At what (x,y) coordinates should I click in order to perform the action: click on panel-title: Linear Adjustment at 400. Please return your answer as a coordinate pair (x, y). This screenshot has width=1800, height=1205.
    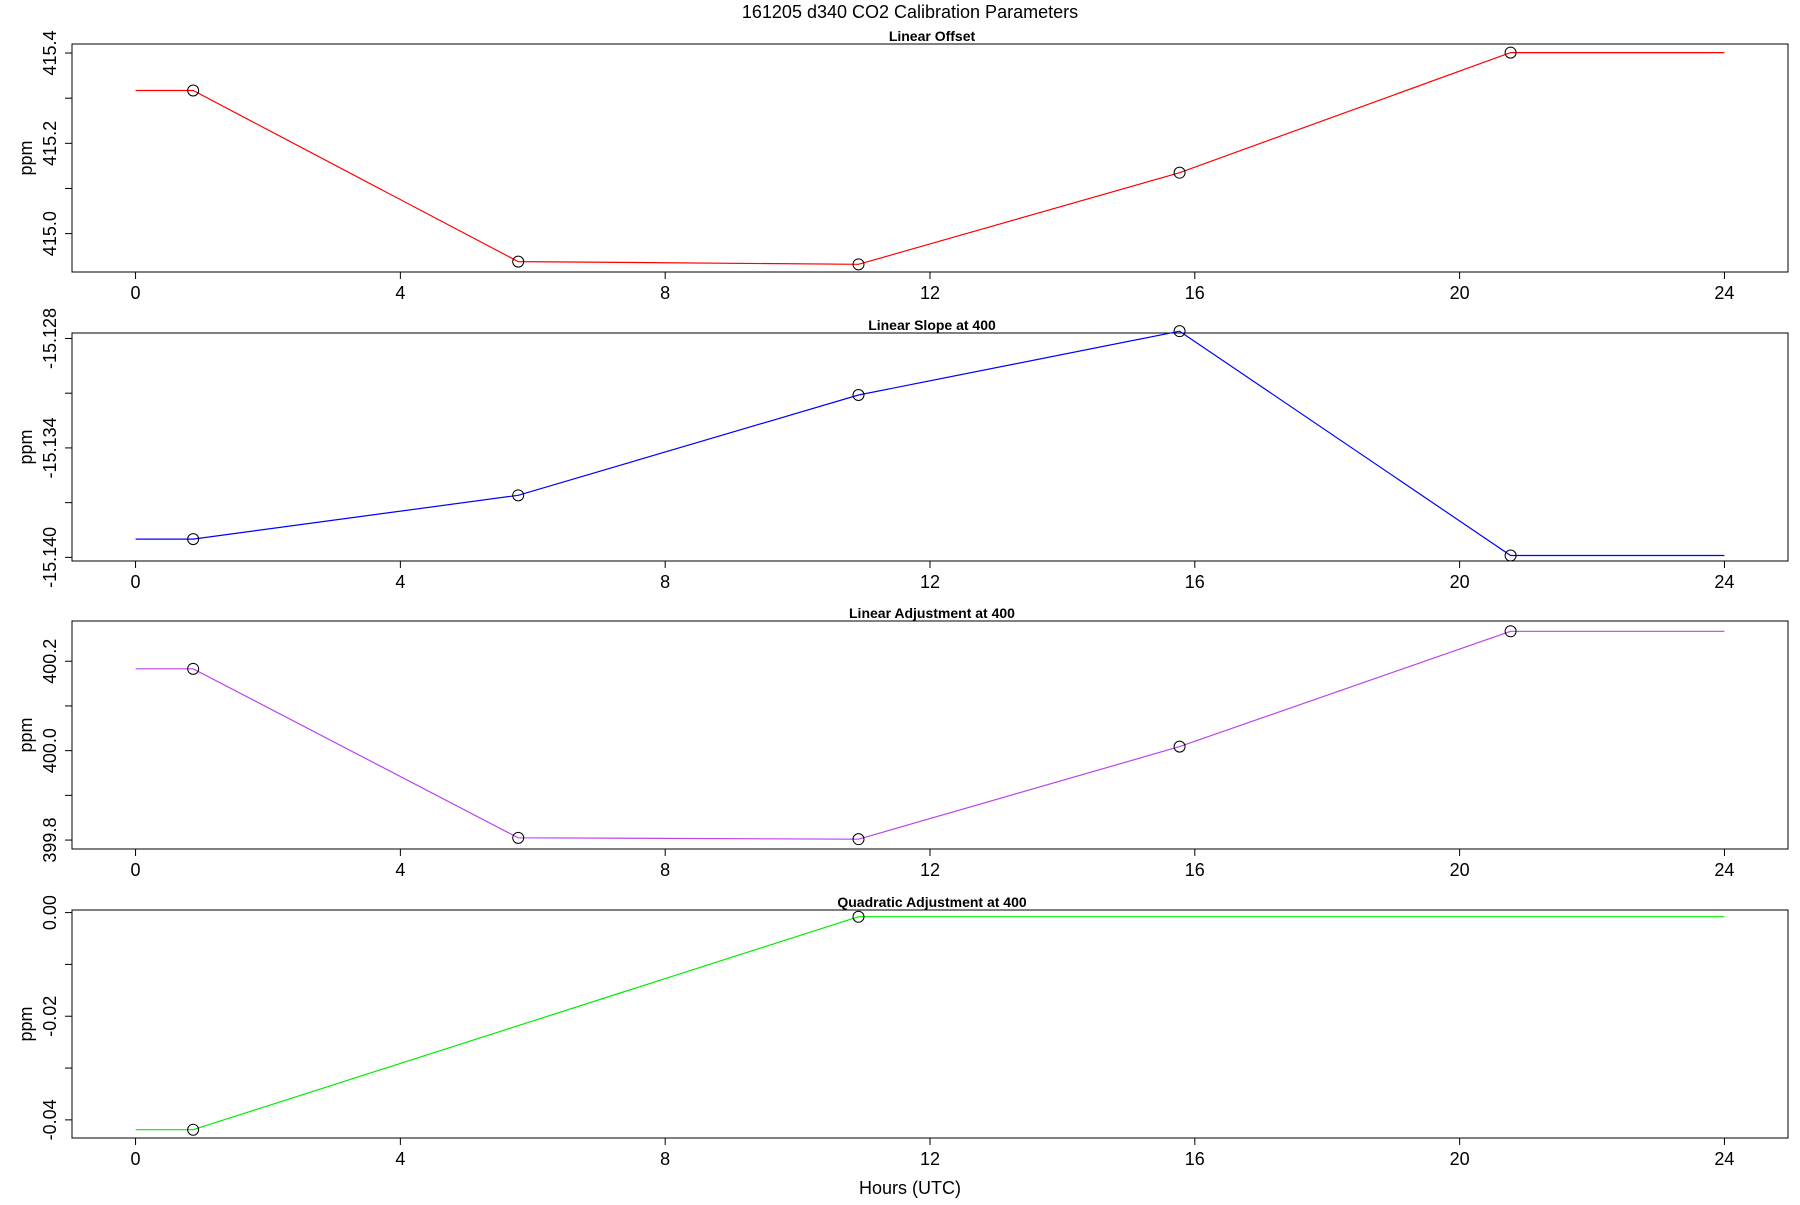
    Looking at the image, I should click on (932, 613).